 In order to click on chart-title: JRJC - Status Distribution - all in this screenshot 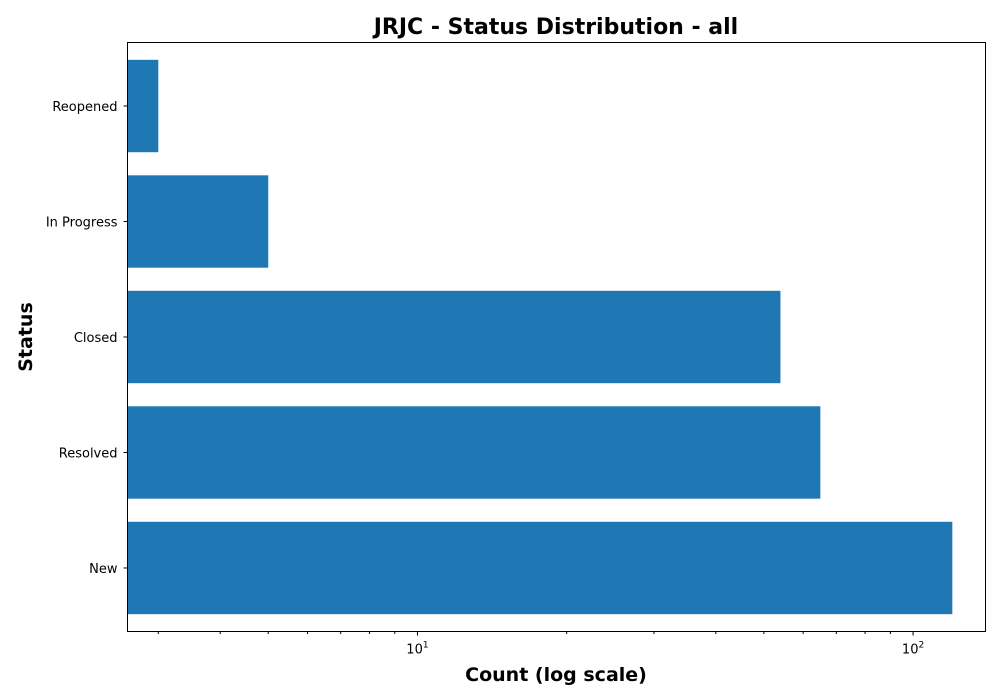, I will do `click(555, 27)`.